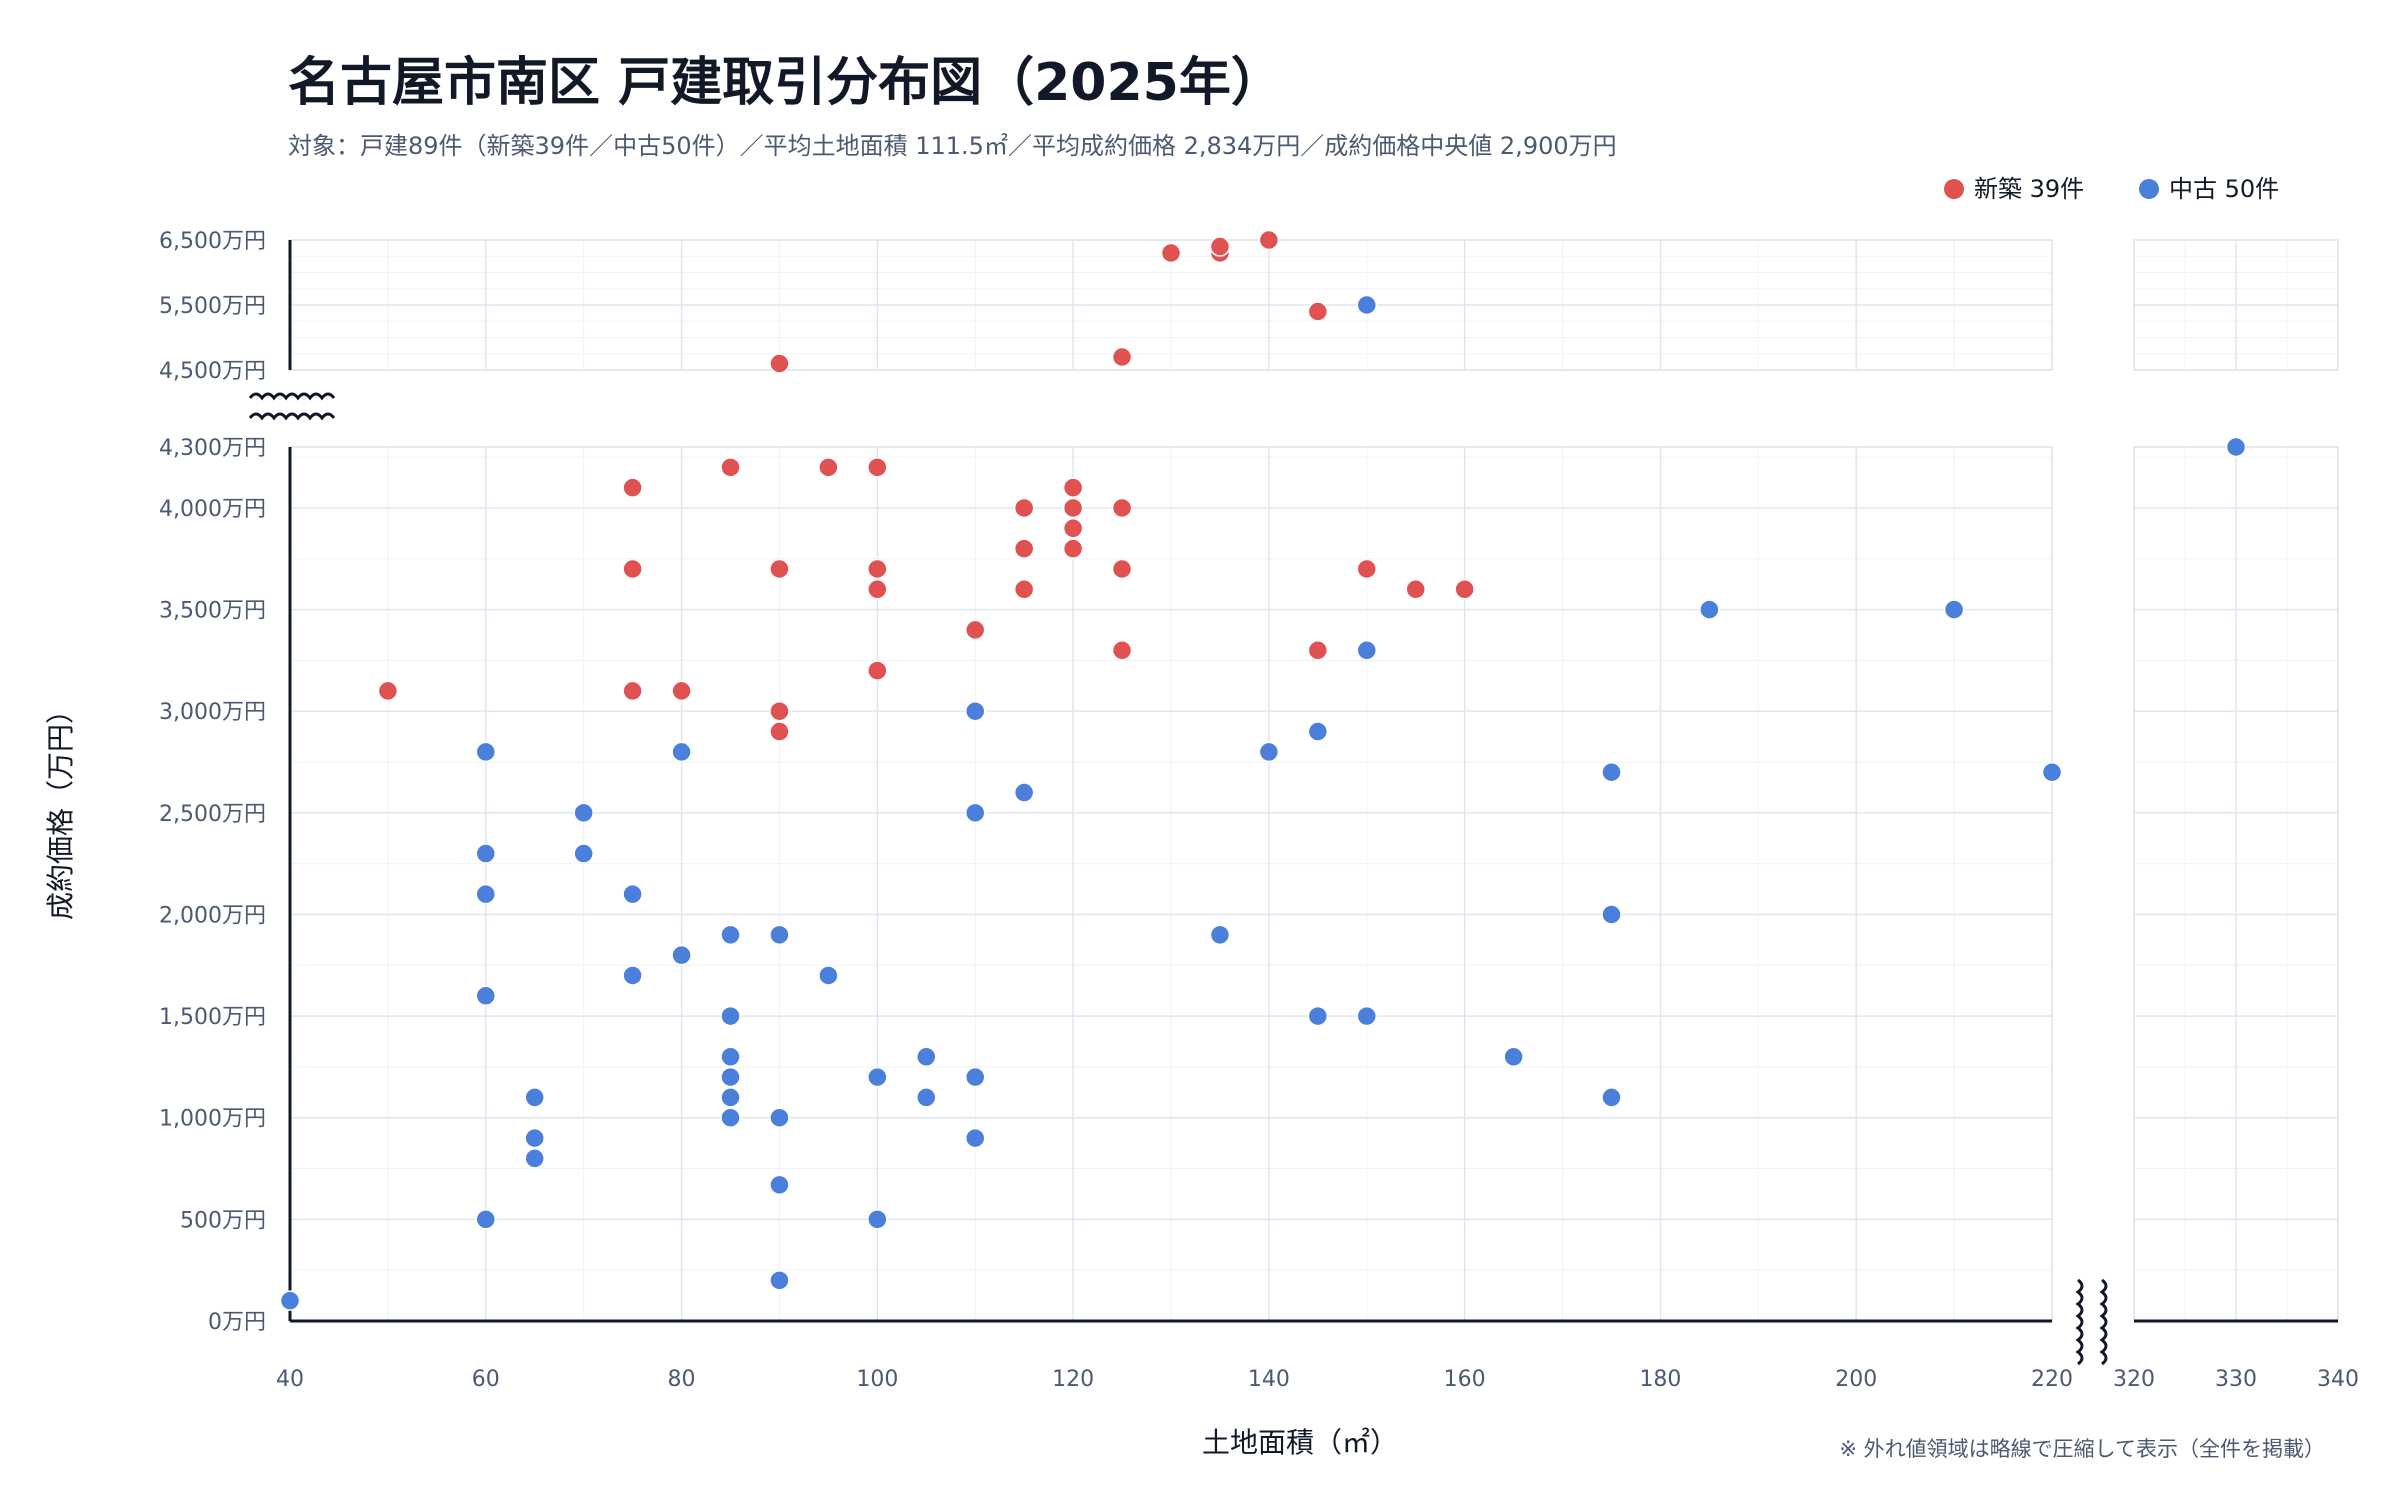  I want to click on y-tick-label: 2,000万円, so click(212, 915).